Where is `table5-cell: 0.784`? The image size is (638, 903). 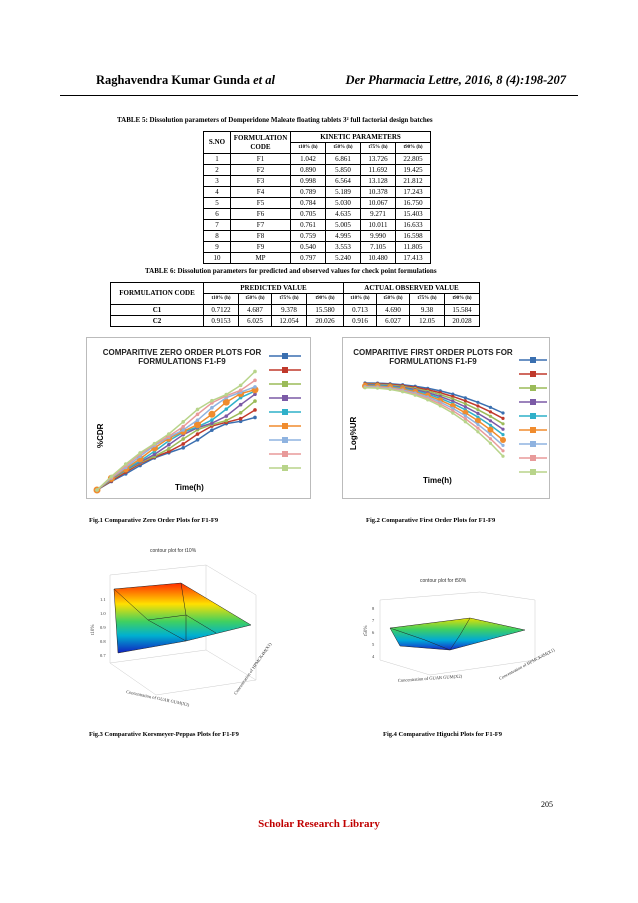
table5-cell: 0.784 is located at coordinates (308, 203).